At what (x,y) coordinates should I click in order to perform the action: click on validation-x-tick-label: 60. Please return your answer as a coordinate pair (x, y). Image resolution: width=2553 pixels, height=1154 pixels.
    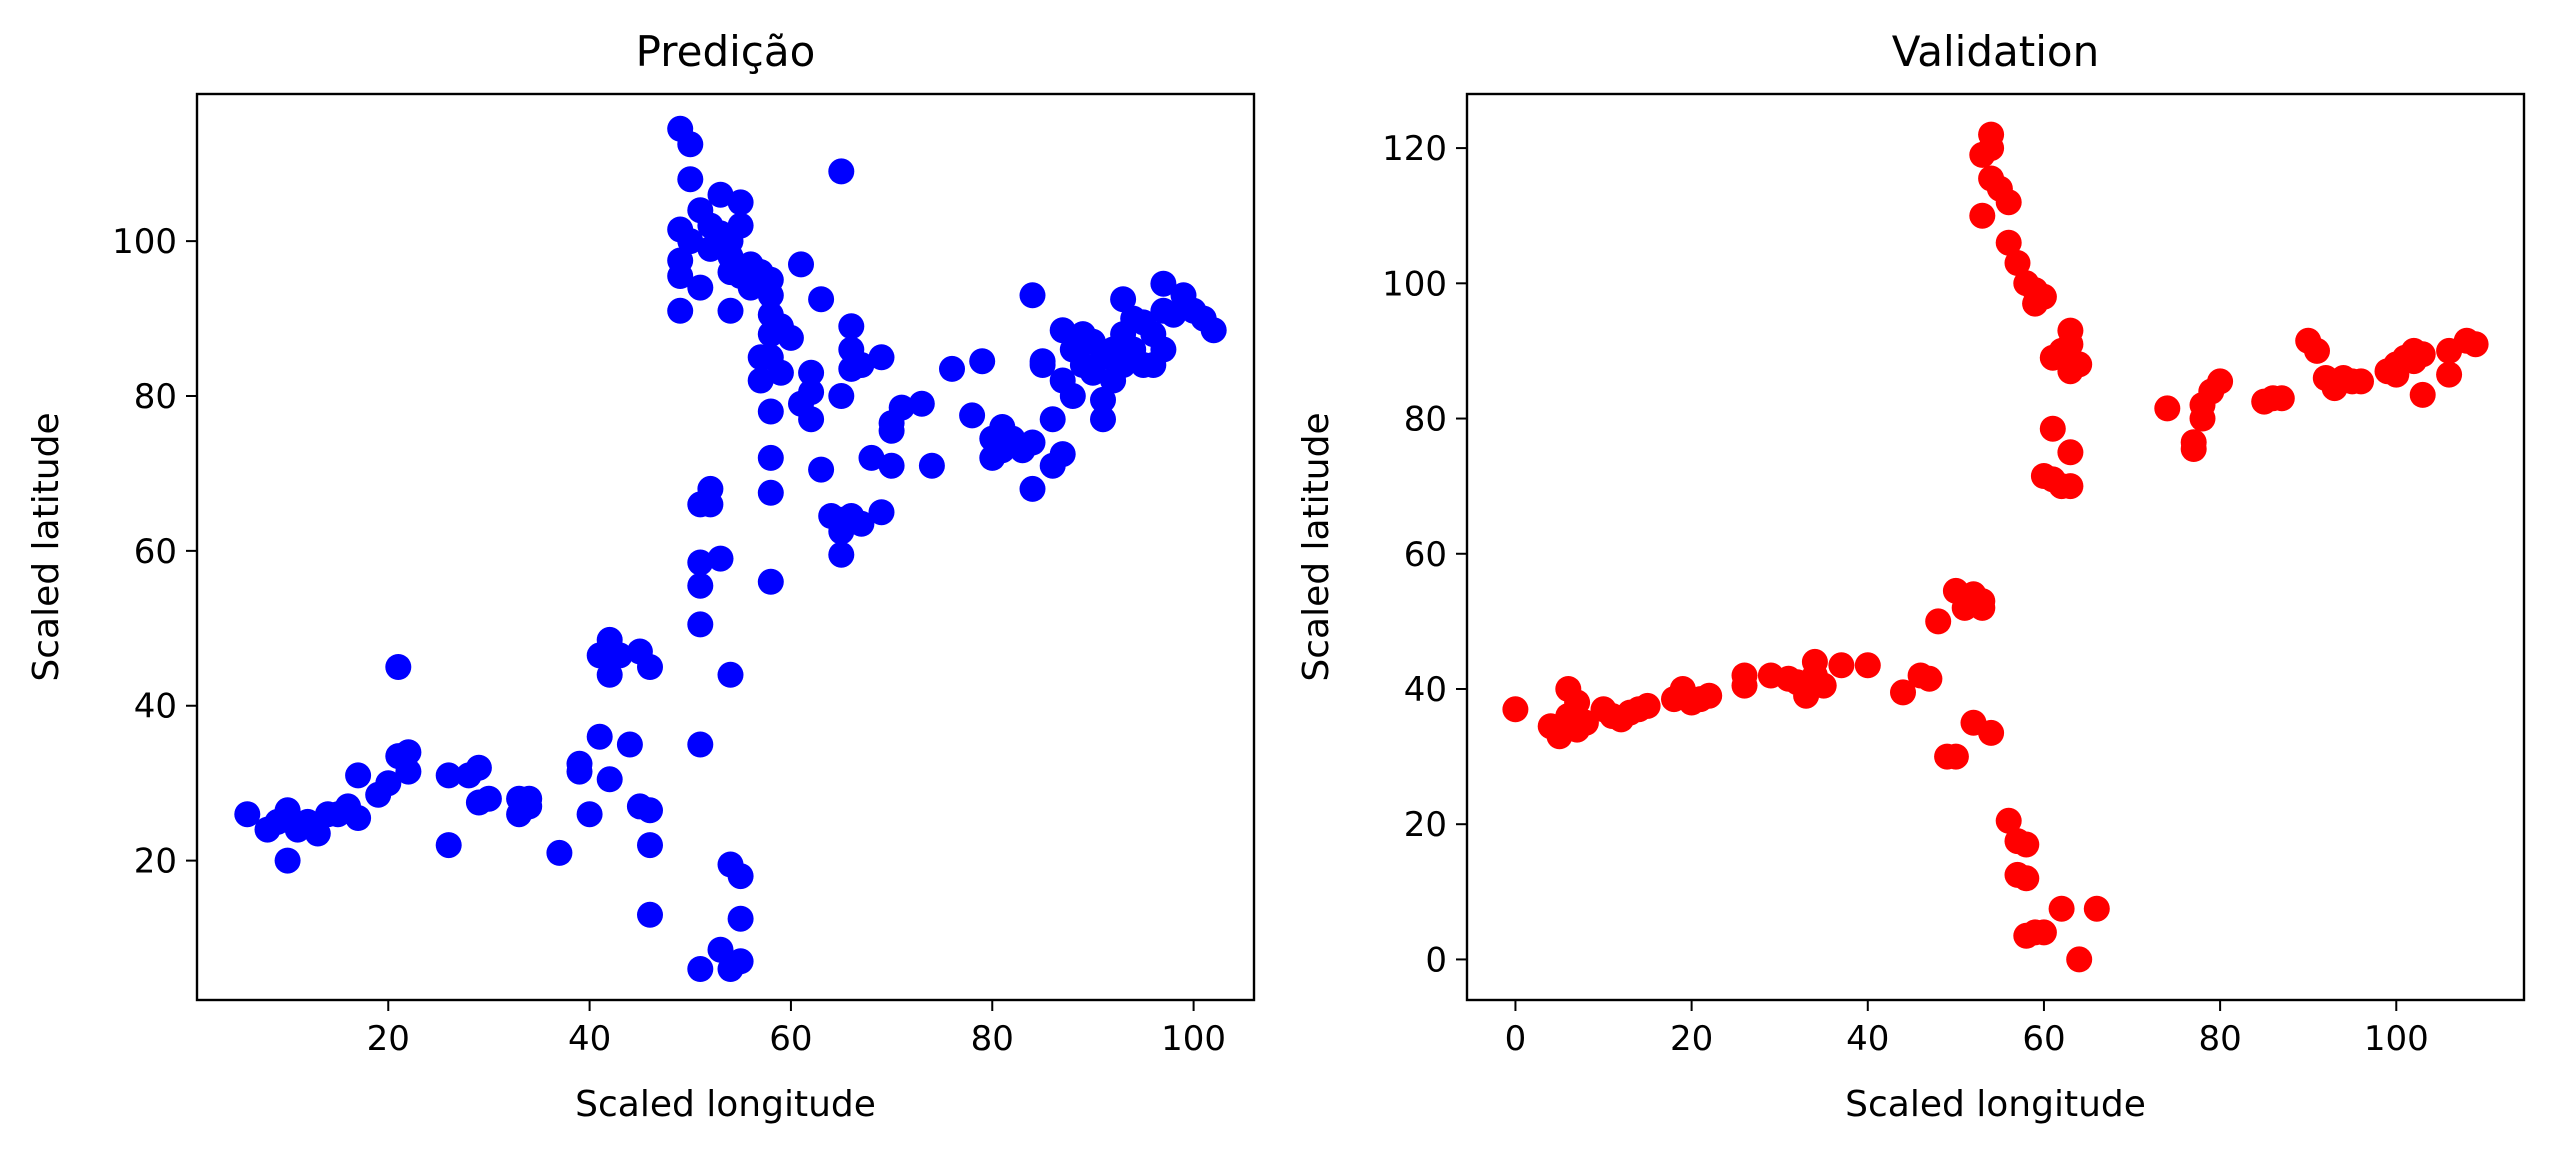
    Looking at the image, I should click on (2043, 1039).